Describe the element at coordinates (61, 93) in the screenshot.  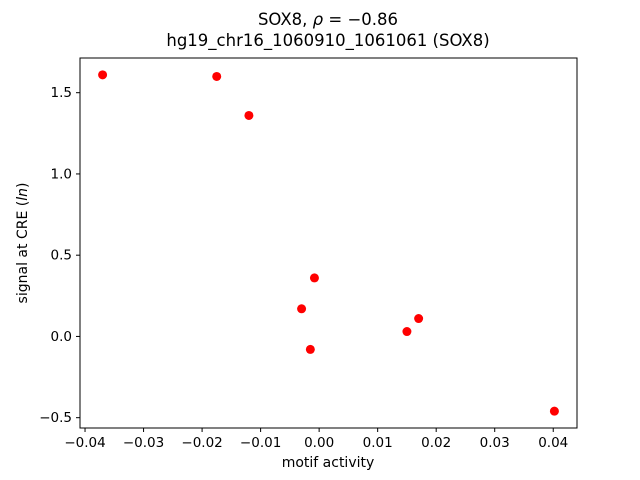
I see `y-tick-label: 1.5` at that location.